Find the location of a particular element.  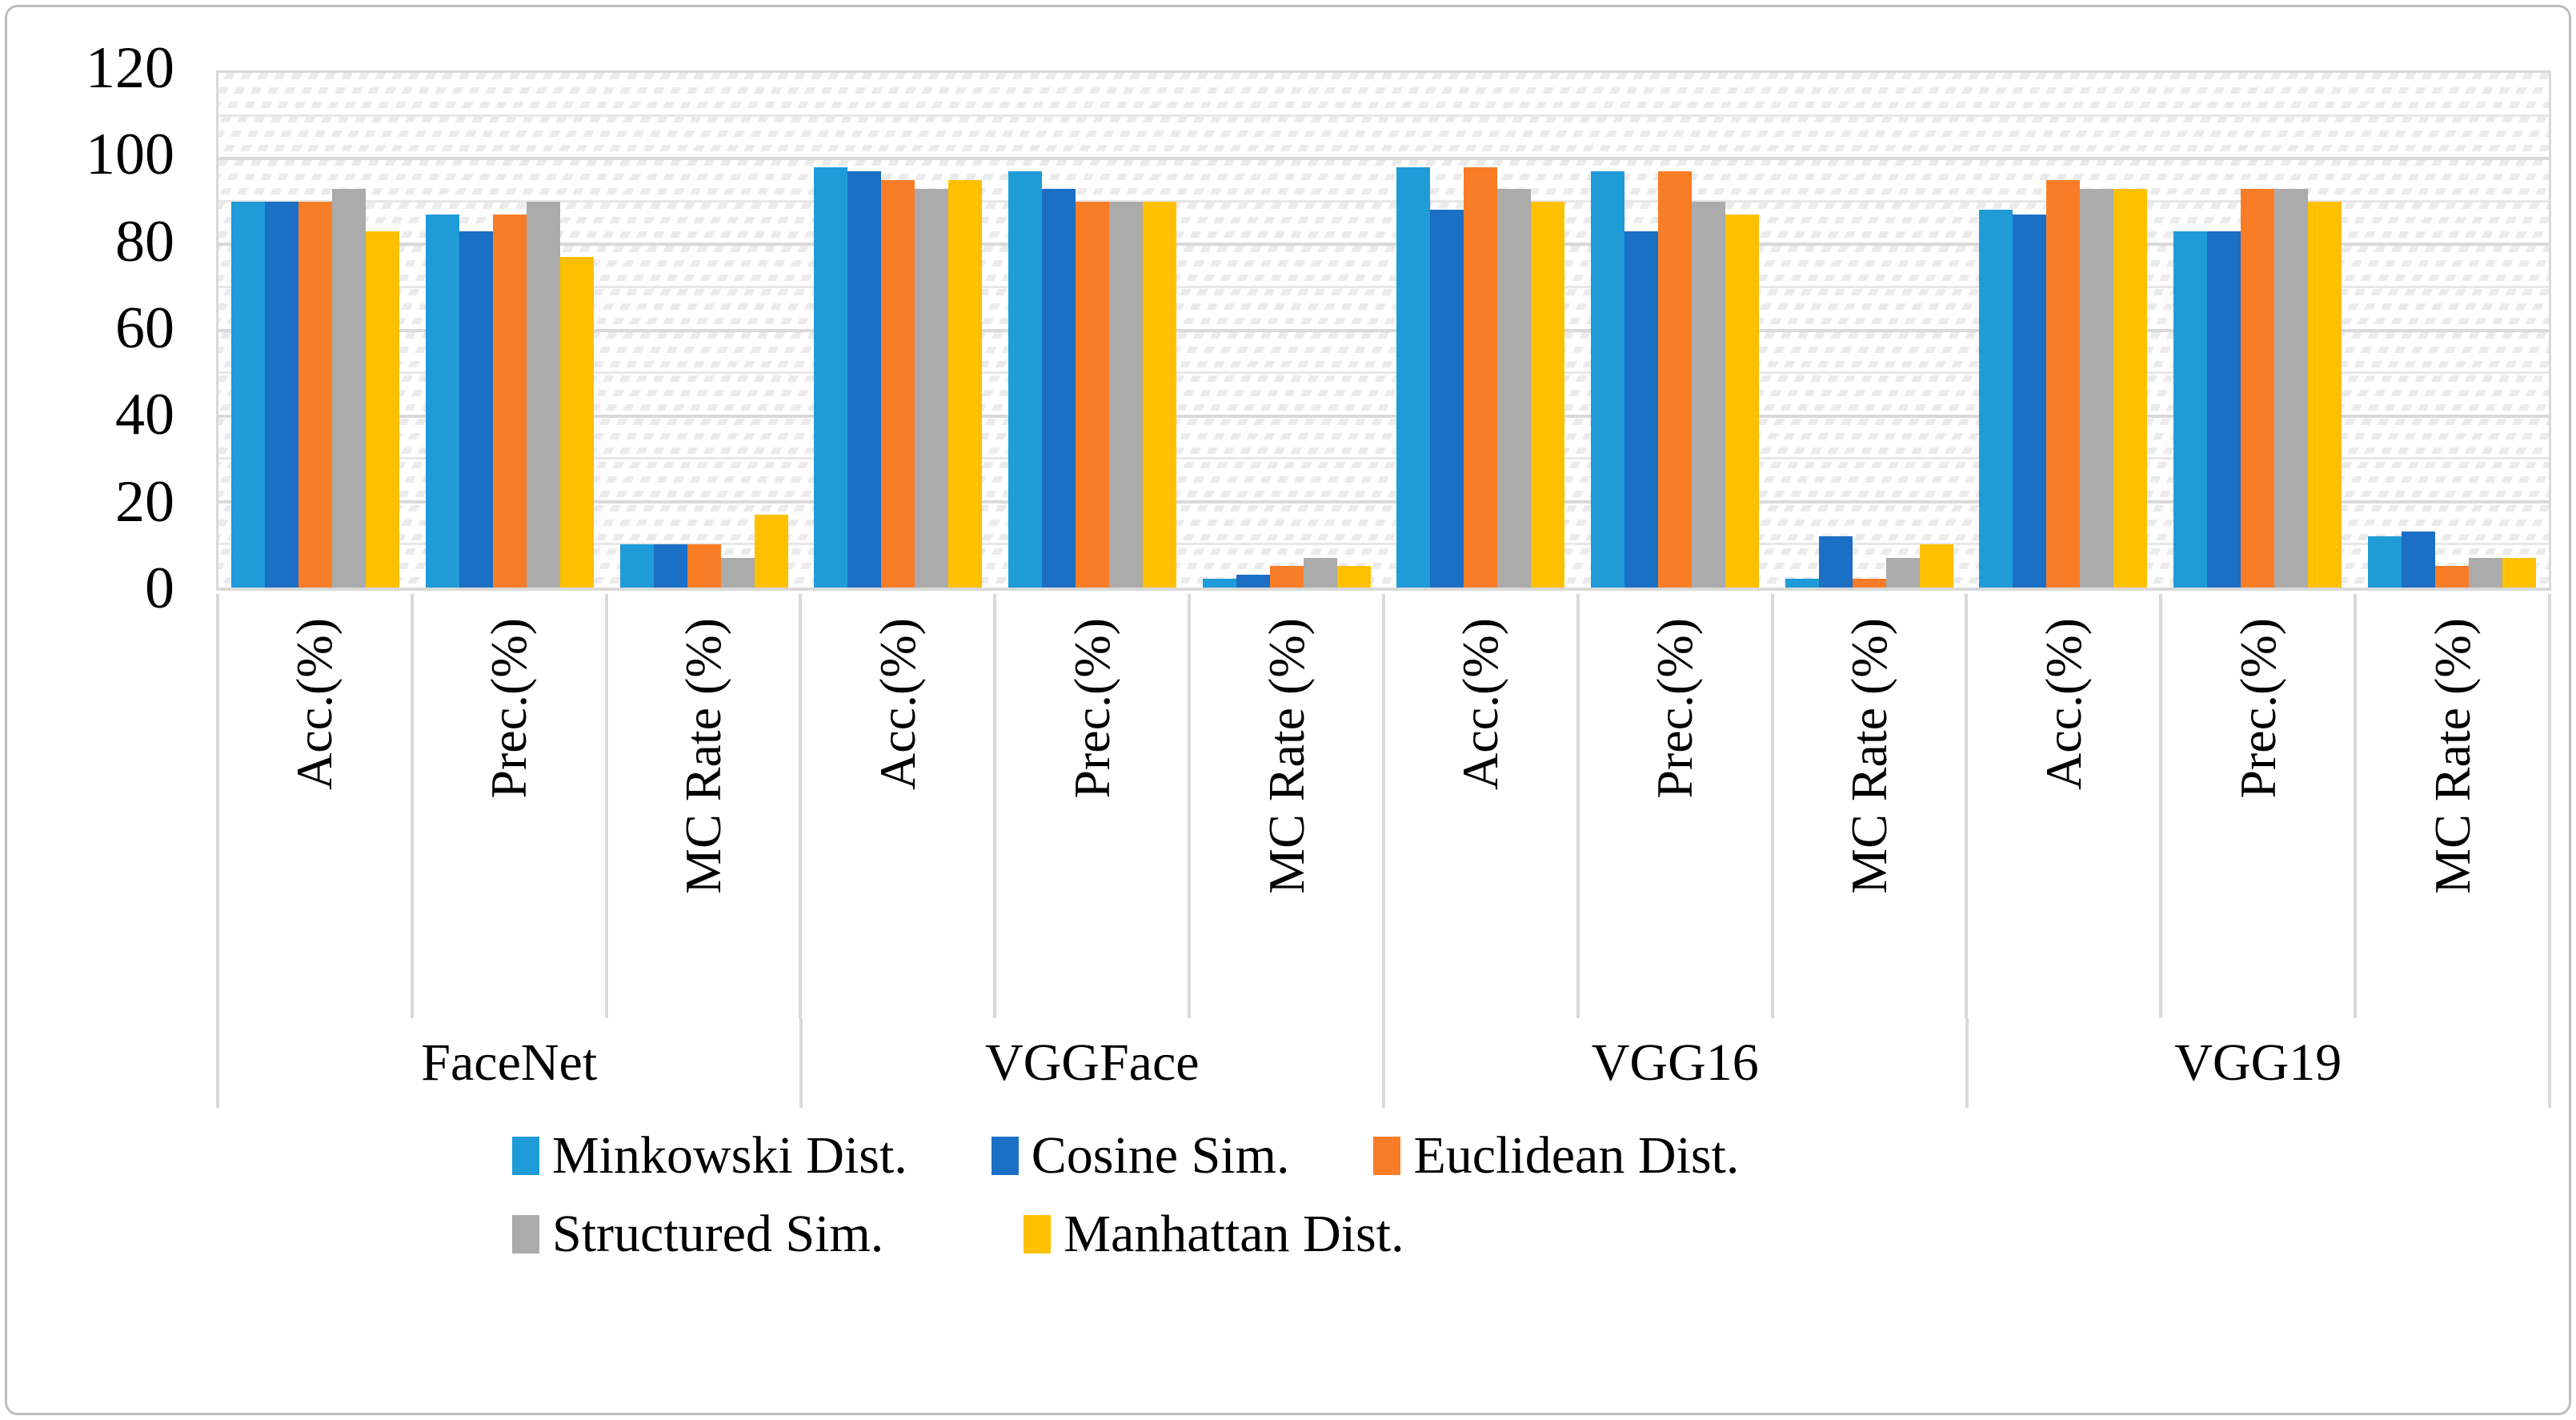

model-label: VGG19 is located at coordinates (2258, 1062).